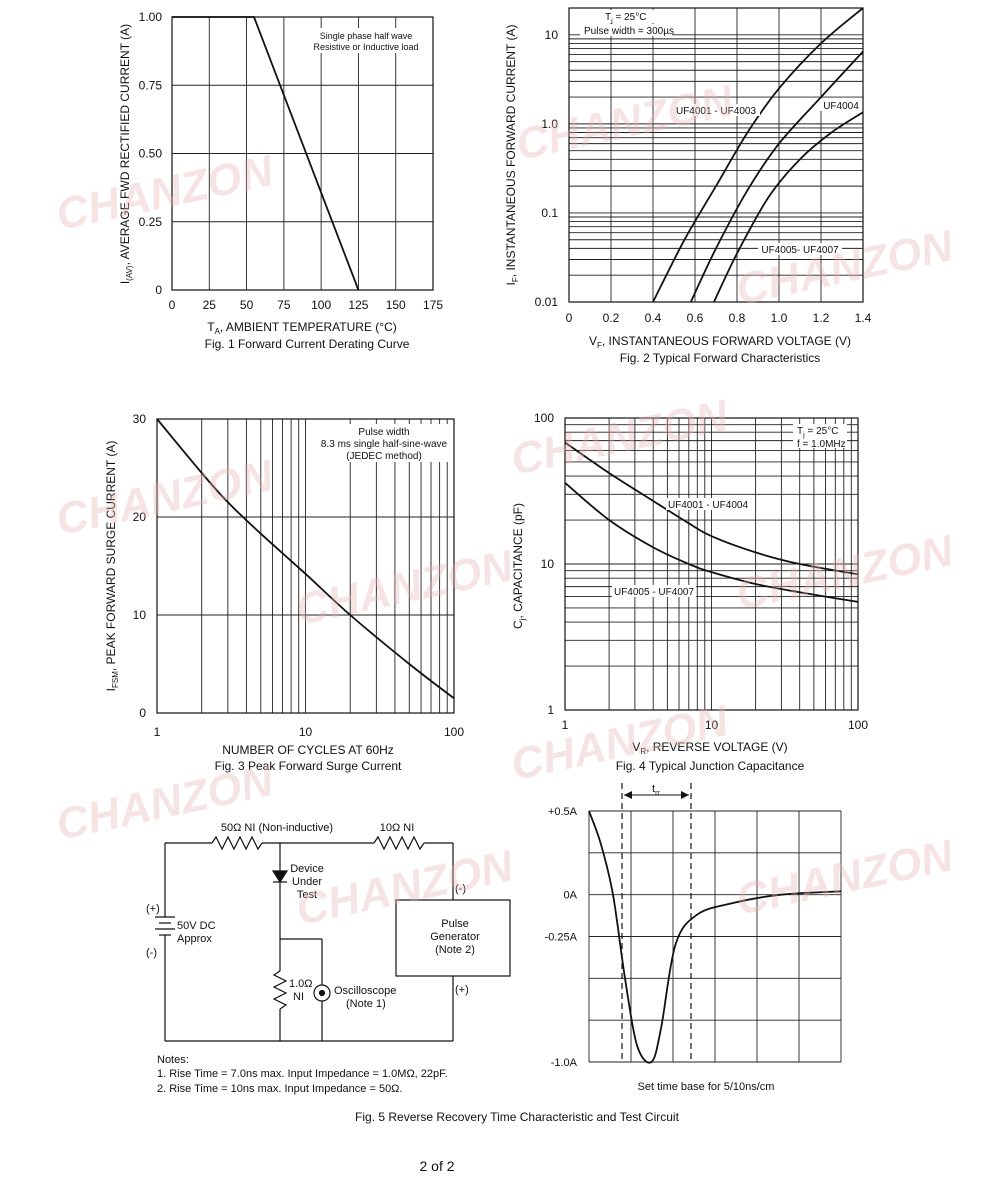 This screenshot has width=1000, height=1178. Describe the element at coordinates (548, 564) in the screenshot. I see `fig4-y-tick-label: 10` at that location.